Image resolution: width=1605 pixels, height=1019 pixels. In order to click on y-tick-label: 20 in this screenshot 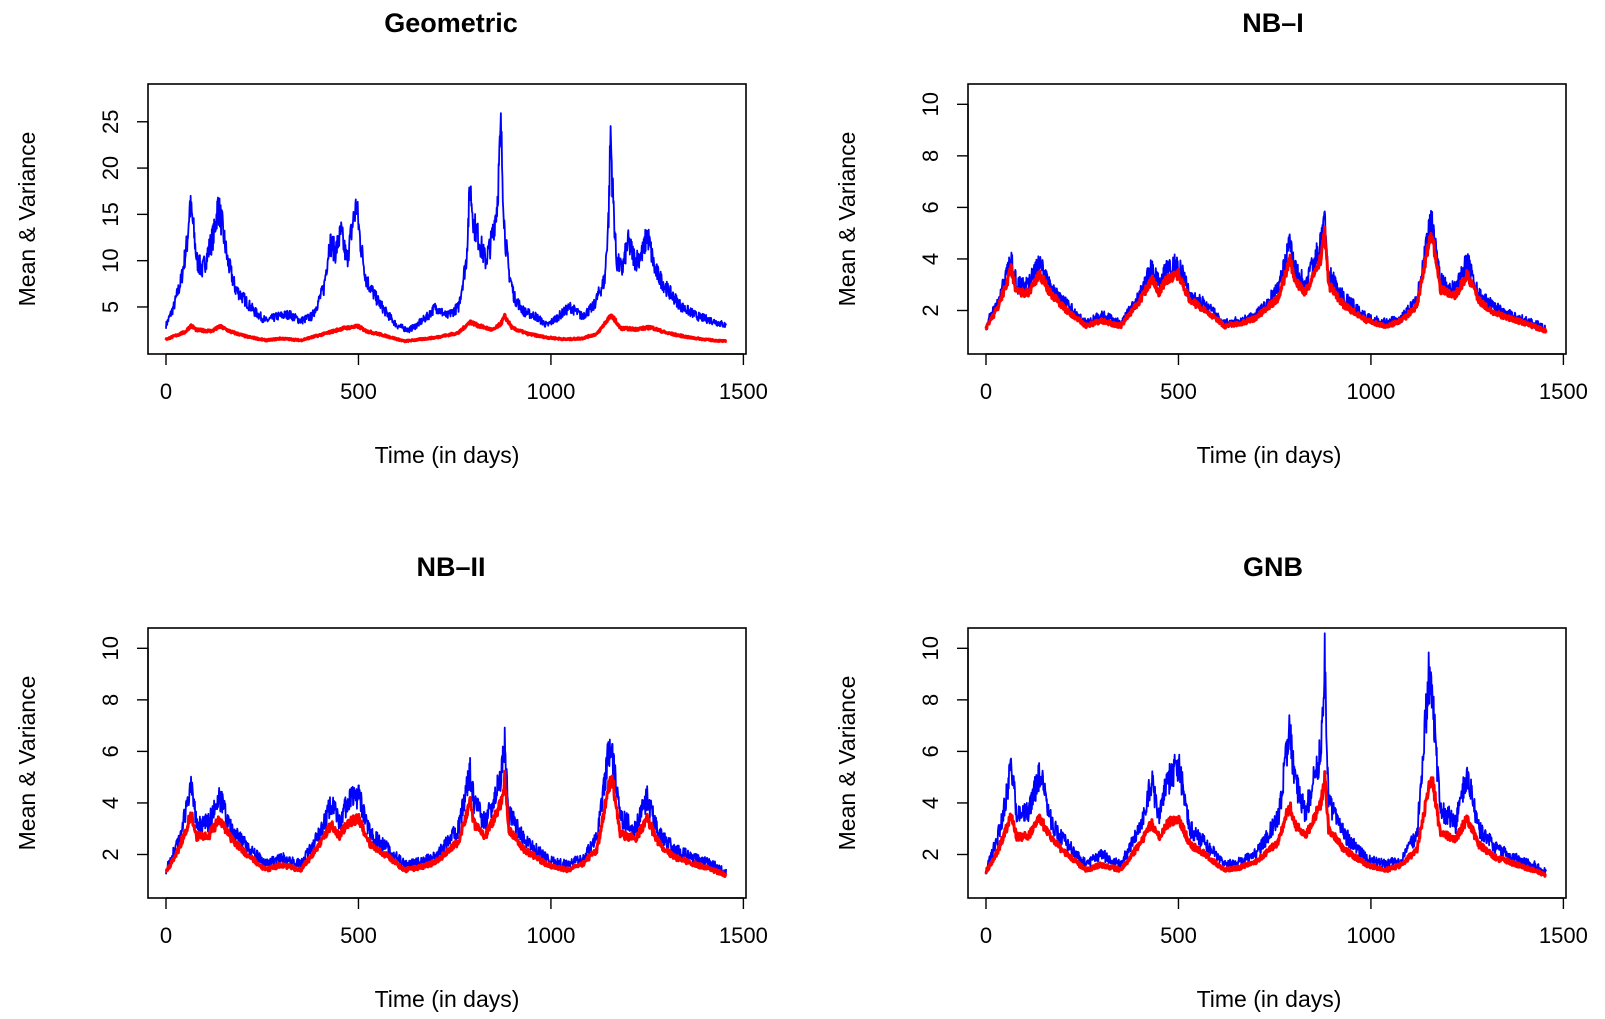, I will do `click(110, 168)`.